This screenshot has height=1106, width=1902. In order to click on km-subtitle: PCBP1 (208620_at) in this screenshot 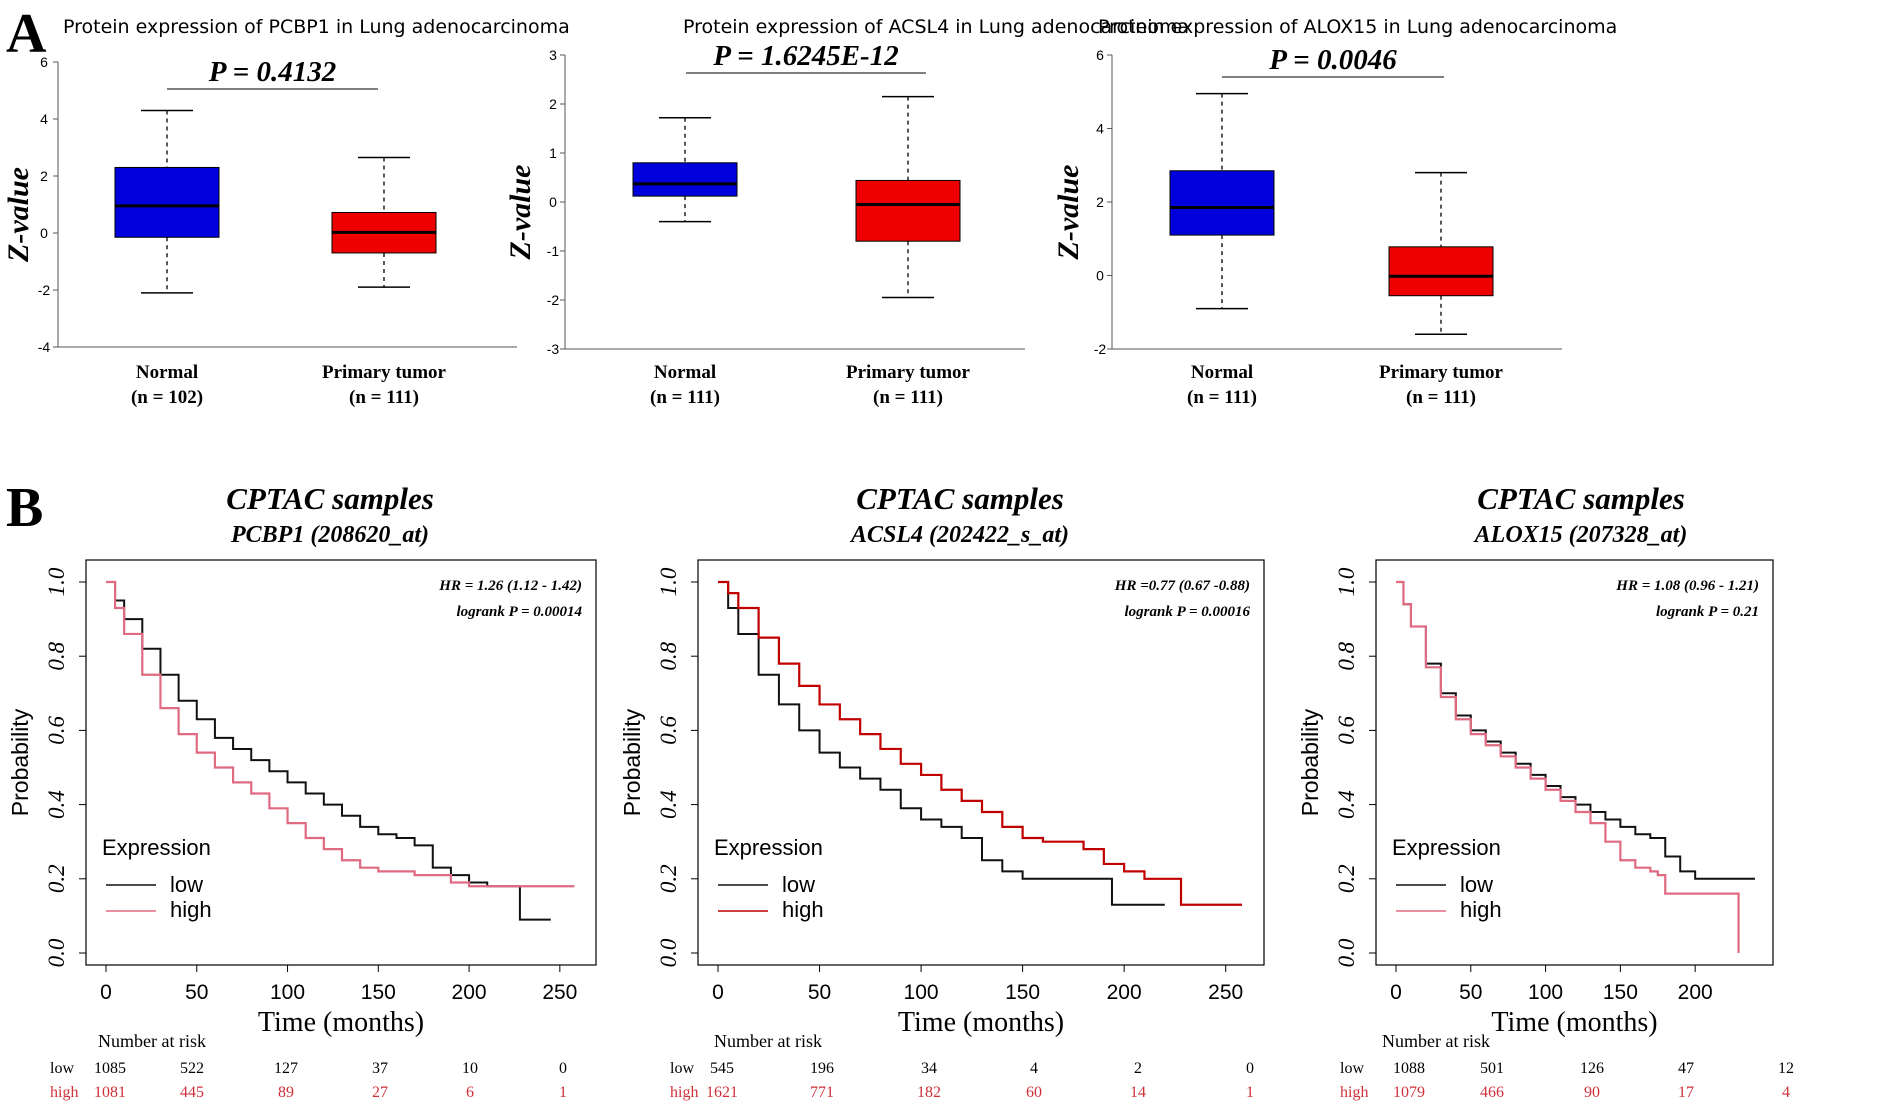, I will do `click(329, 535)`.